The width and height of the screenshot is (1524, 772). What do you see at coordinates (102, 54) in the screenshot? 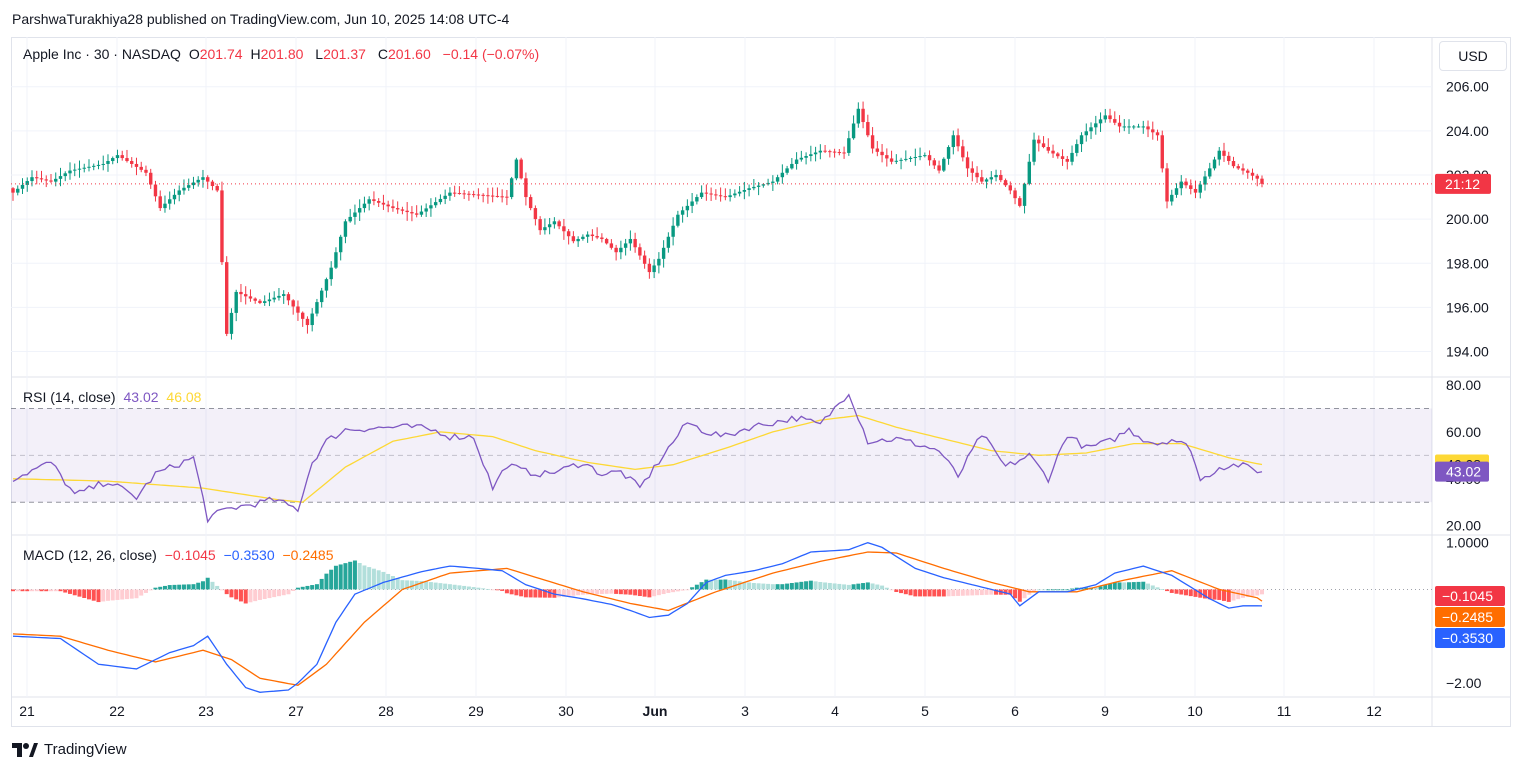
I see `symbol-label: Apple Inc · 30 · NASDAQ` at bounding box center [102, 54].